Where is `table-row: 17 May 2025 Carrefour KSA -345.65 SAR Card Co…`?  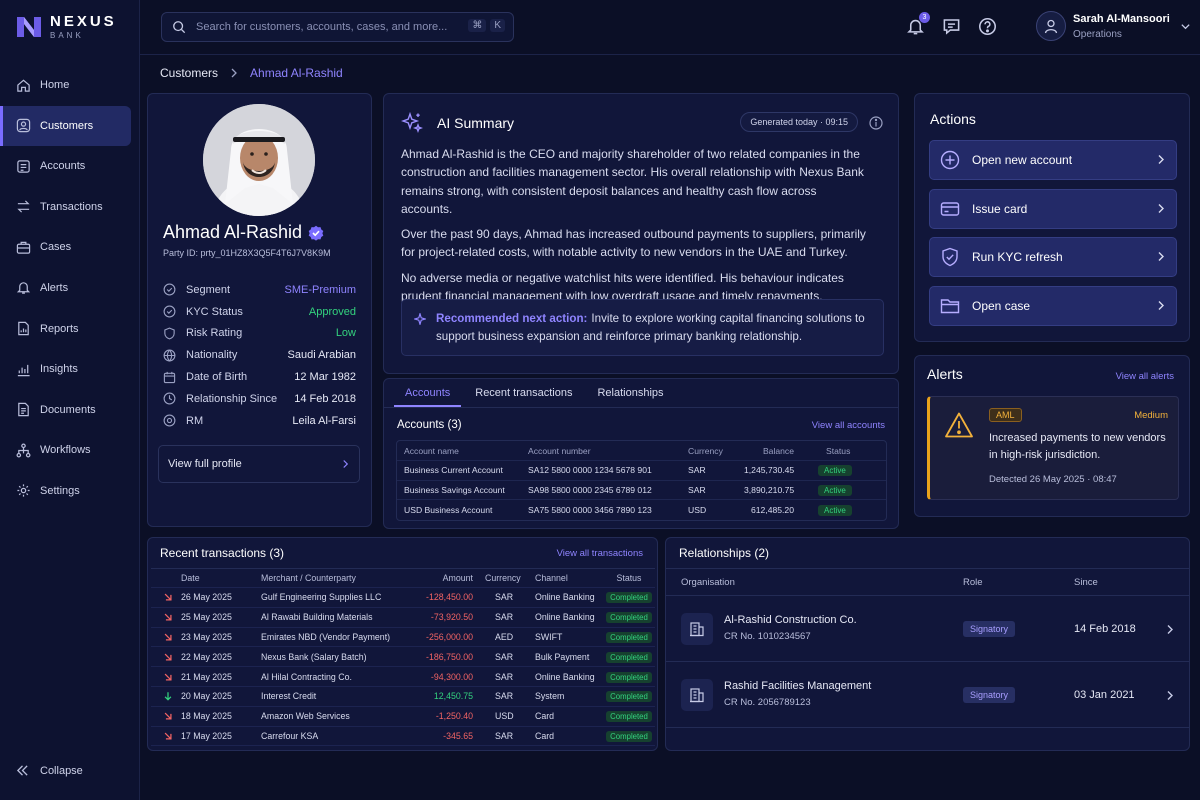 table-row: 17 May 2025 Carrefour KSA -345.65 SAR Card Co… is located at coordinates (403, 737).